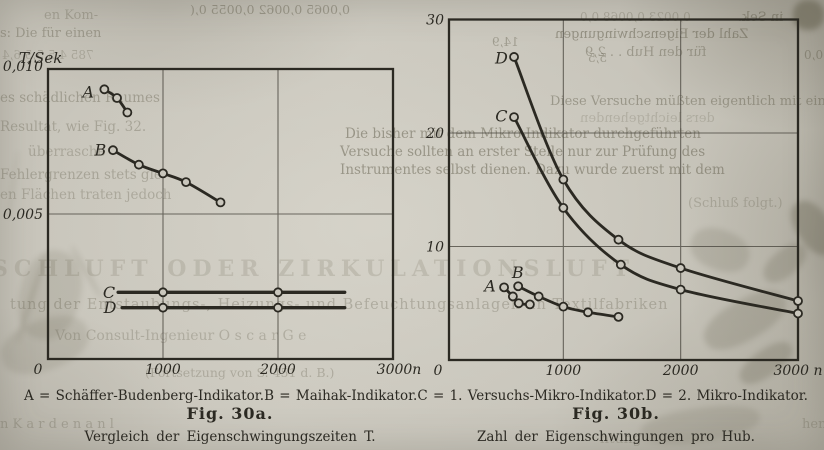  What do you see at coordinates (73, 127) in the screenshot?
I see `bleed-text: Resultat, wie Fig. 32.` at bounding box center [73, 127].